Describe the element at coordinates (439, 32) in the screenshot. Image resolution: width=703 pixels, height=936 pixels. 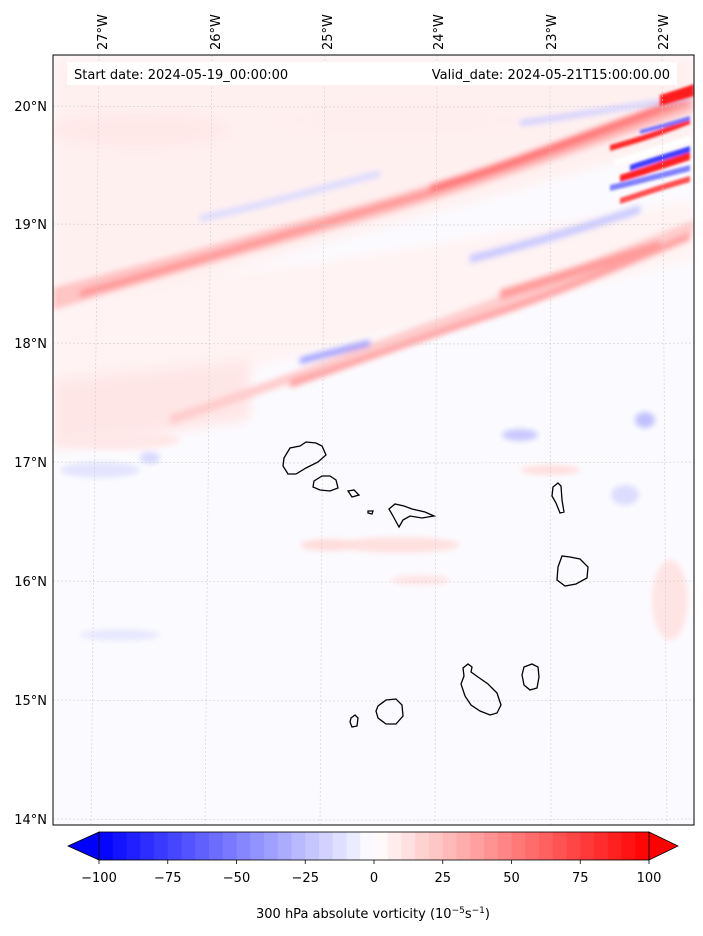
I see `lon-label-24w: 24°W` at that location.